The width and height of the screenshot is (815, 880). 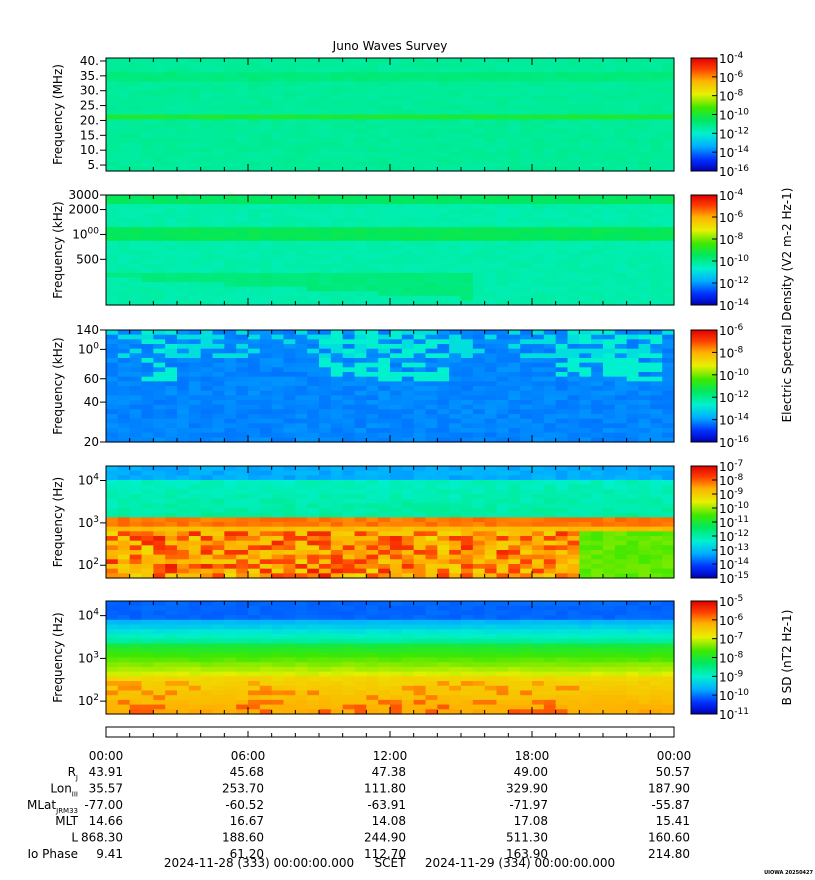 What do you see at coordinates (390, 522) in the screenshot?
I see `spectrogram-hz-e` at bounding box center [390, 522].